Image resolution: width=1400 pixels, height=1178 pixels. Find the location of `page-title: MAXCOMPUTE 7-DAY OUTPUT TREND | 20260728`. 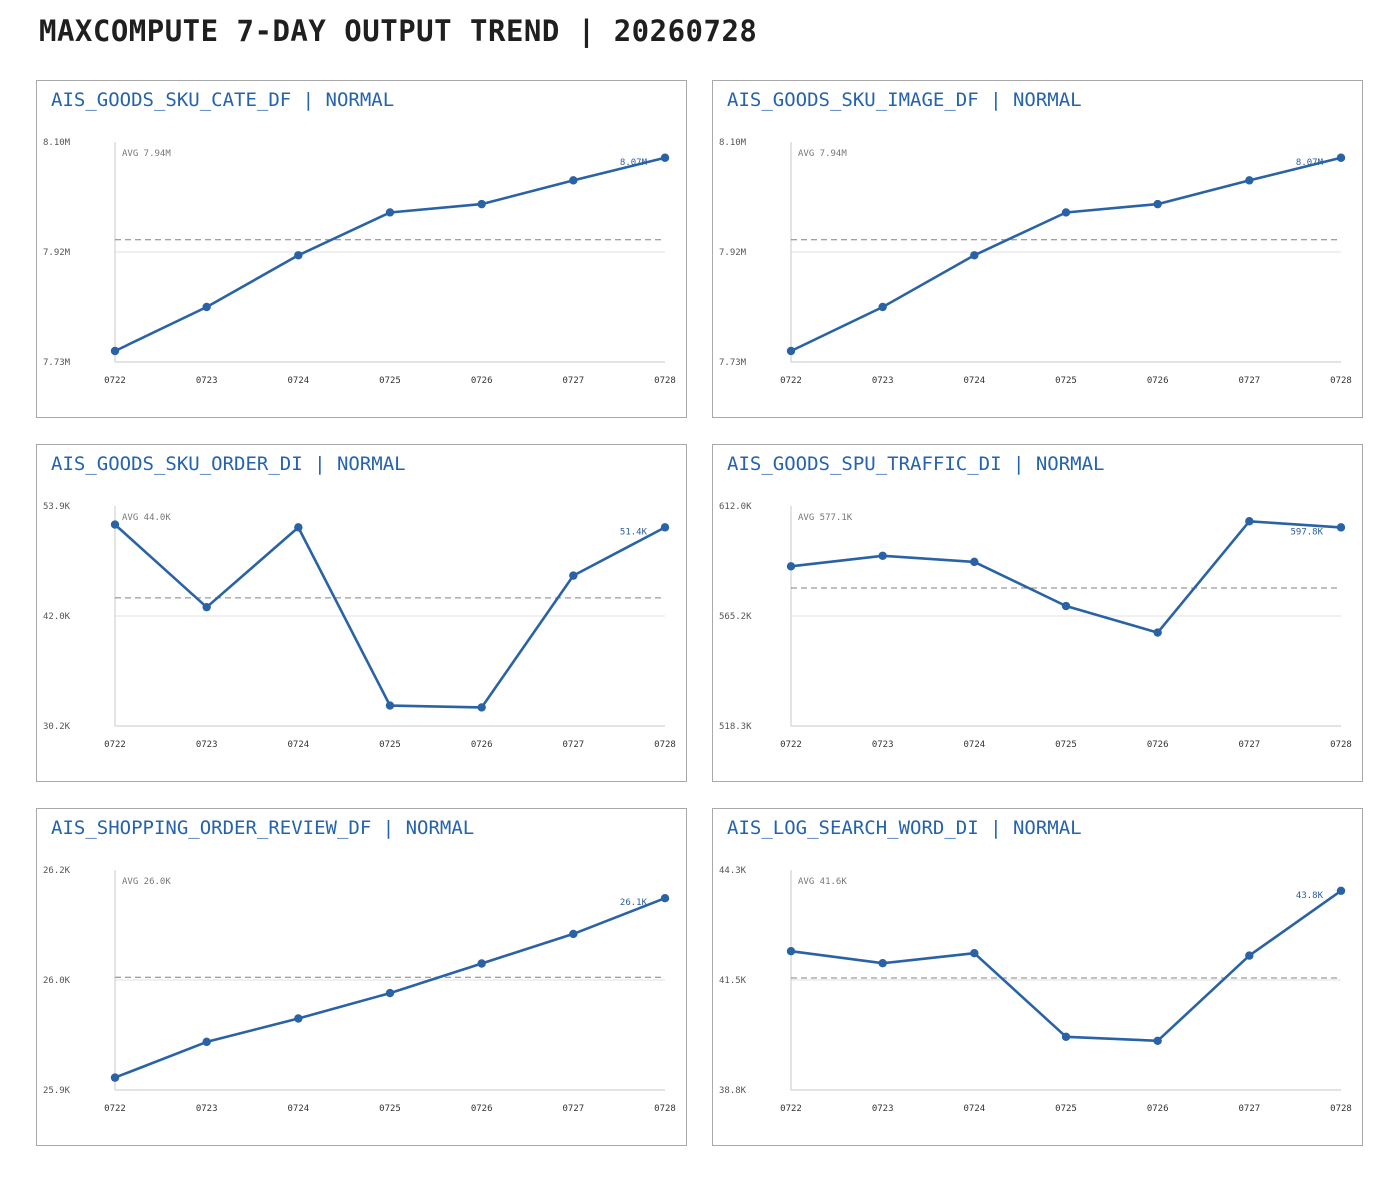

page-title: MAXCOMPUTE 7-DAY OUTPUT TREND | 20260728 is located at coordinates (398, 31).